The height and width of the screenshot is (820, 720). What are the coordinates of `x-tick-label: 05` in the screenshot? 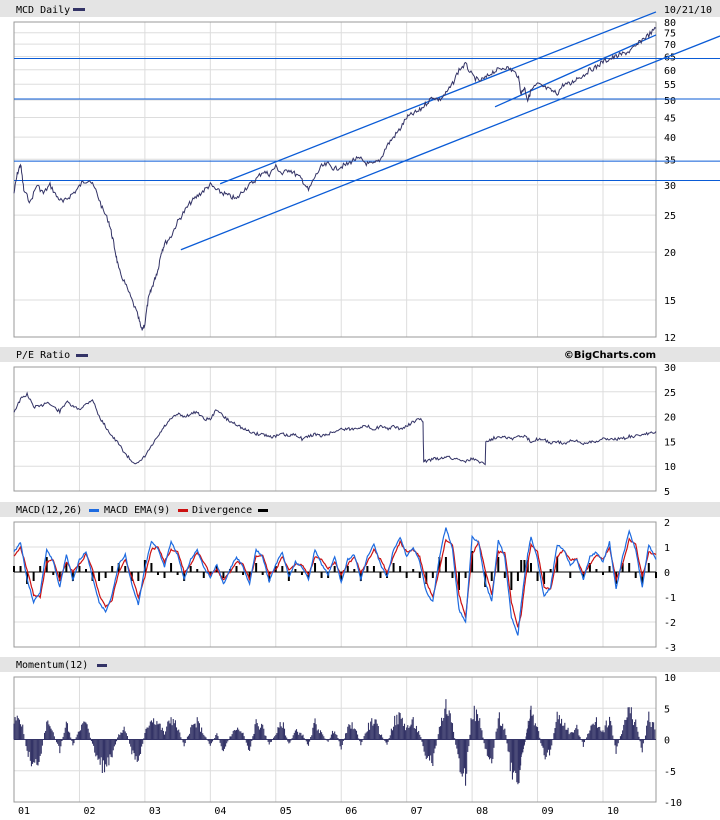 It's located at (286, 811).